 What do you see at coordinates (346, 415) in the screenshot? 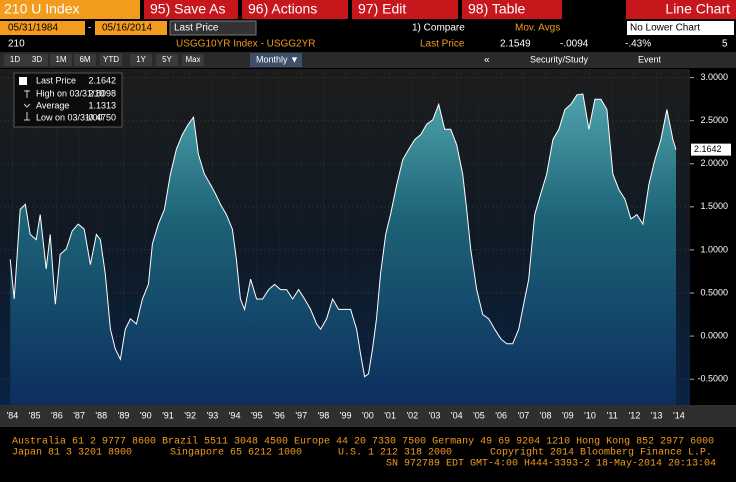
I see `x-tick-label: '99` at bounding box center [346, 415].